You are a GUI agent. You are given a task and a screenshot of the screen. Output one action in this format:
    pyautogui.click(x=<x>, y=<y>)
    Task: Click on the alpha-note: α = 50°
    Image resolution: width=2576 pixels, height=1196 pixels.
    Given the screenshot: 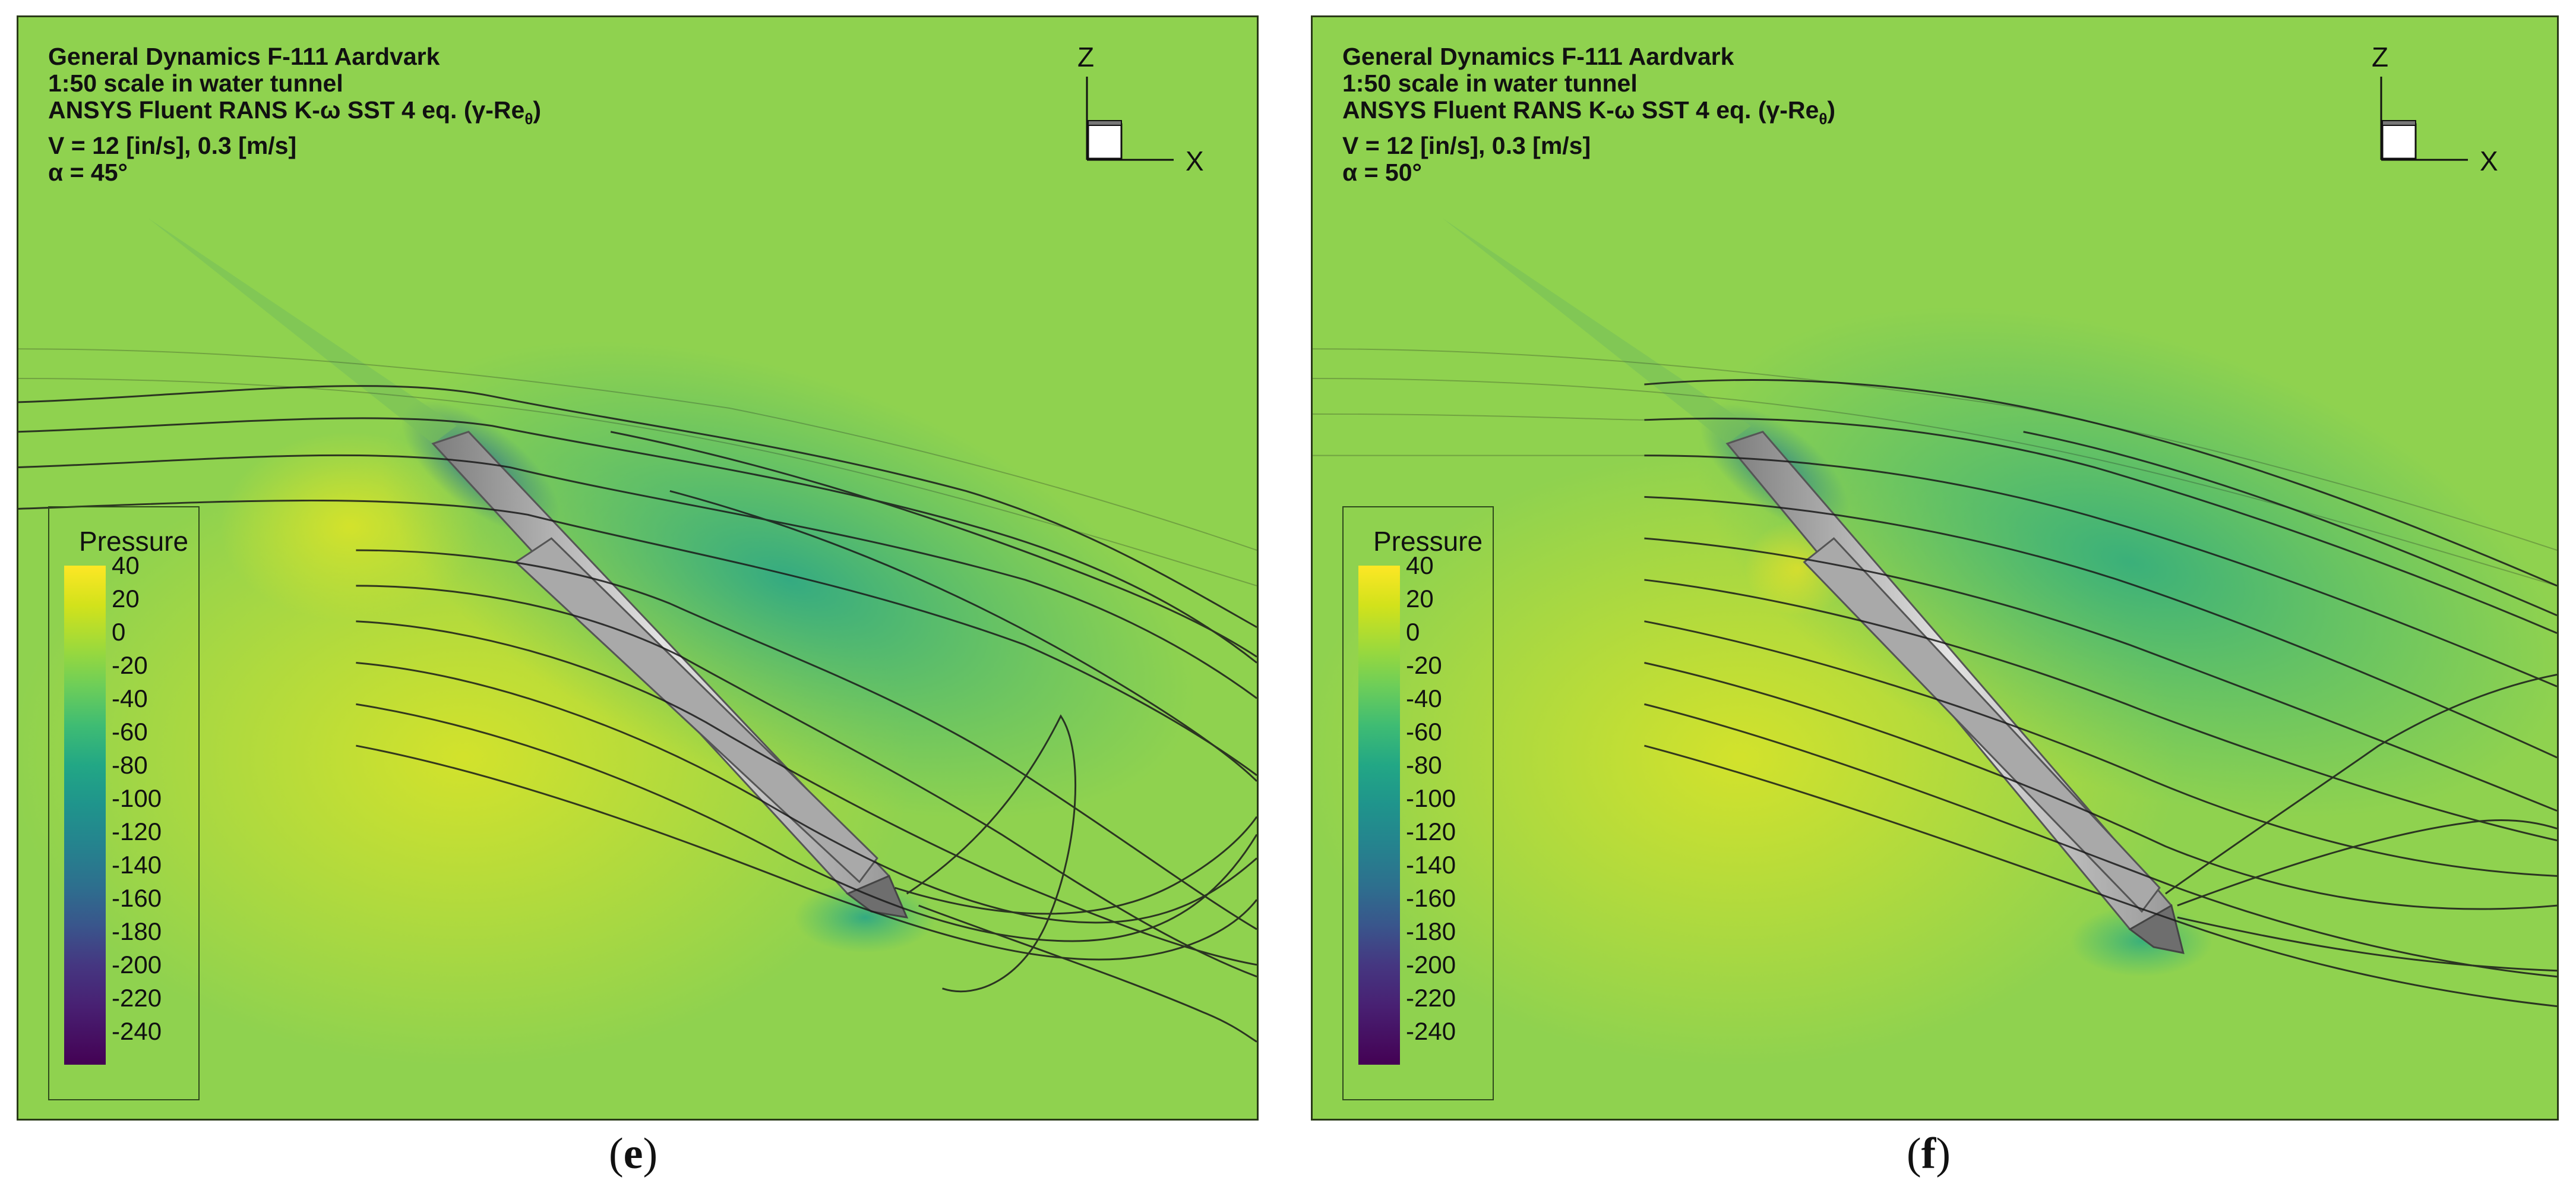 What is the action you would take?
    pyautogui.click(x=1382, y=172)
    